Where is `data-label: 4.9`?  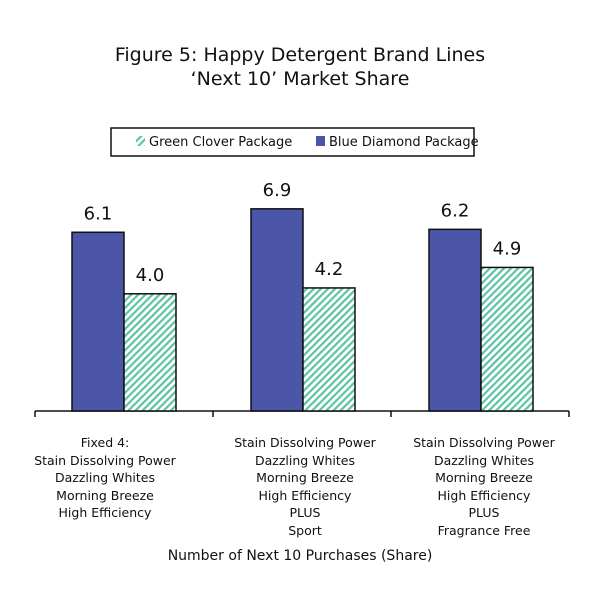 data-label: 4.9 is located at coordinates (507, 248).